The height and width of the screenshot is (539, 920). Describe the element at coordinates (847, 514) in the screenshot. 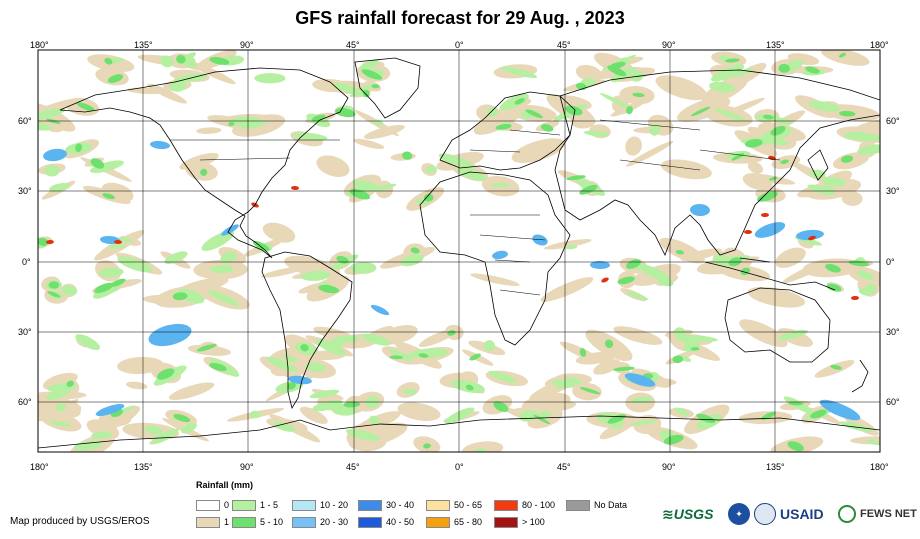

I see `fews-net-globe-icon` at that location.